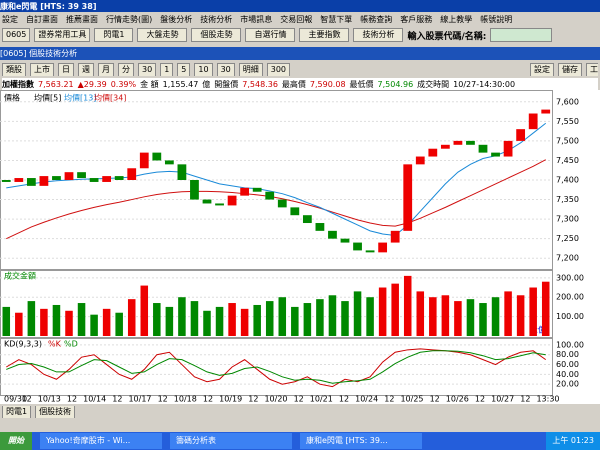  I want to click on control: 上市, so click(42, 69).